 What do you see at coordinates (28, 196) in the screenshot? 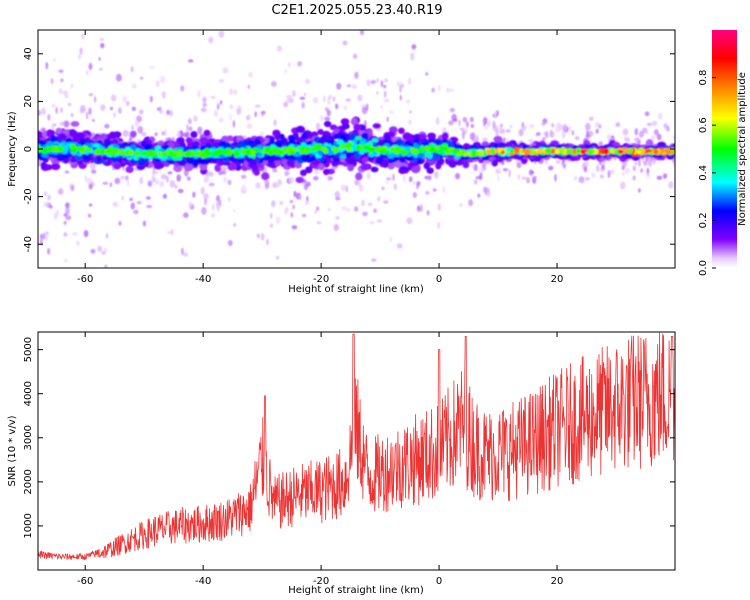
I see `y-tick-label: -20` at bounding box center [28, 196].